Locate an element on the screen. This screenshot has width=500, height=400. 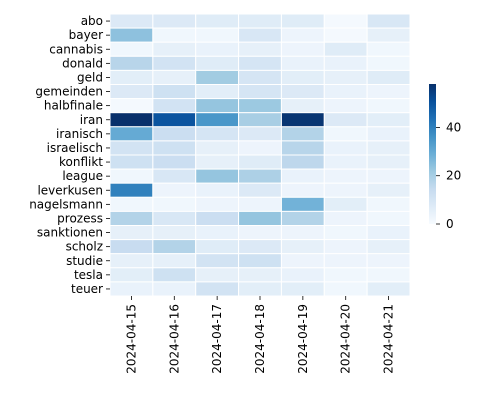
y-tick-label: israelisch is located at coordinates (75, 148).